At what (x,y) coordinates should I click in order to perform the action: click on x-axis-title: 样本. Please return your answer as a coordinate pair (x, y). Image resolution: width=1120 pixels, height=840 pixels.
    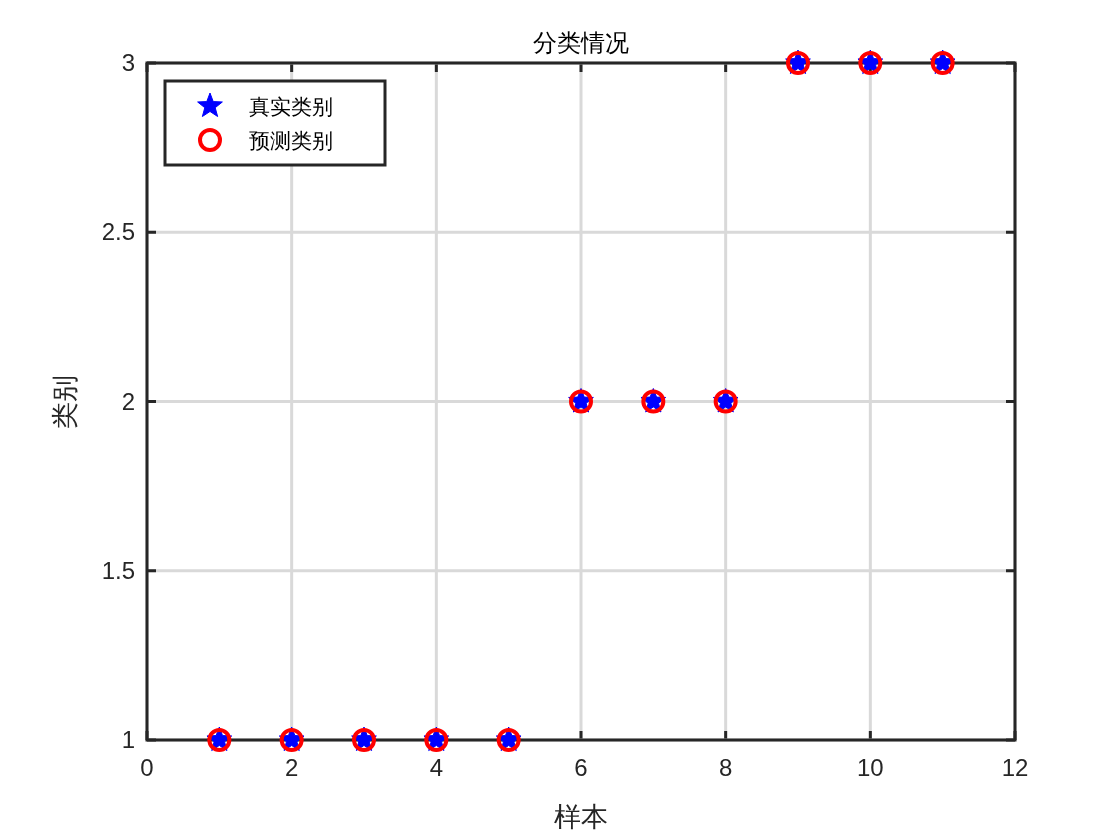
    Looking at the image, I should click on (581, 816).